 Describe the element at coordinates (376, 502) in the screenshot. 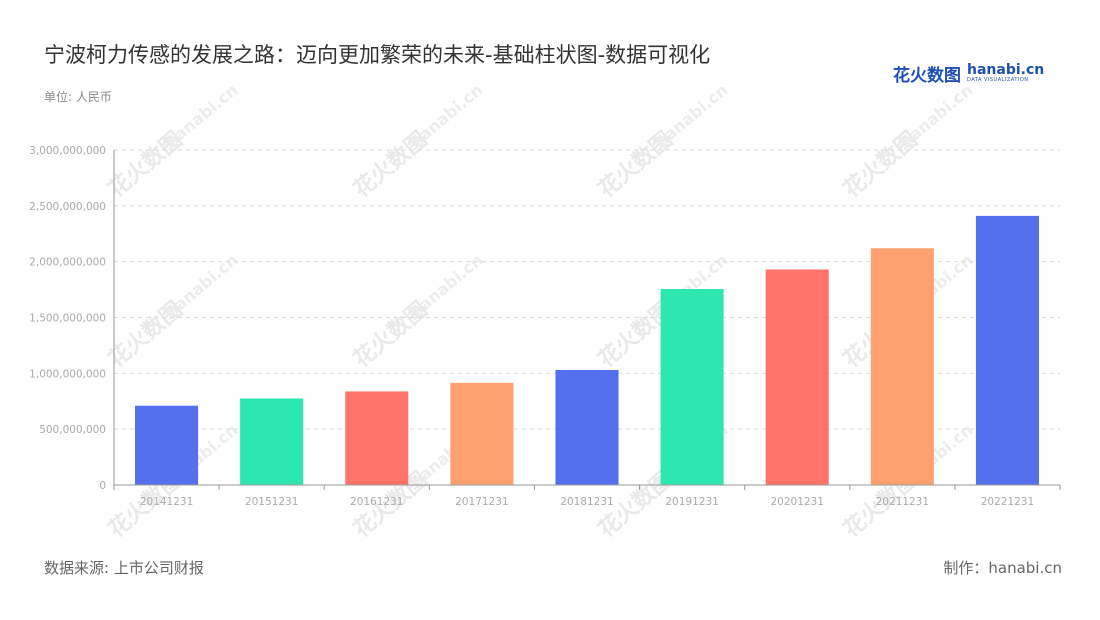

I see `x-tick-label: 20161231` at that location.